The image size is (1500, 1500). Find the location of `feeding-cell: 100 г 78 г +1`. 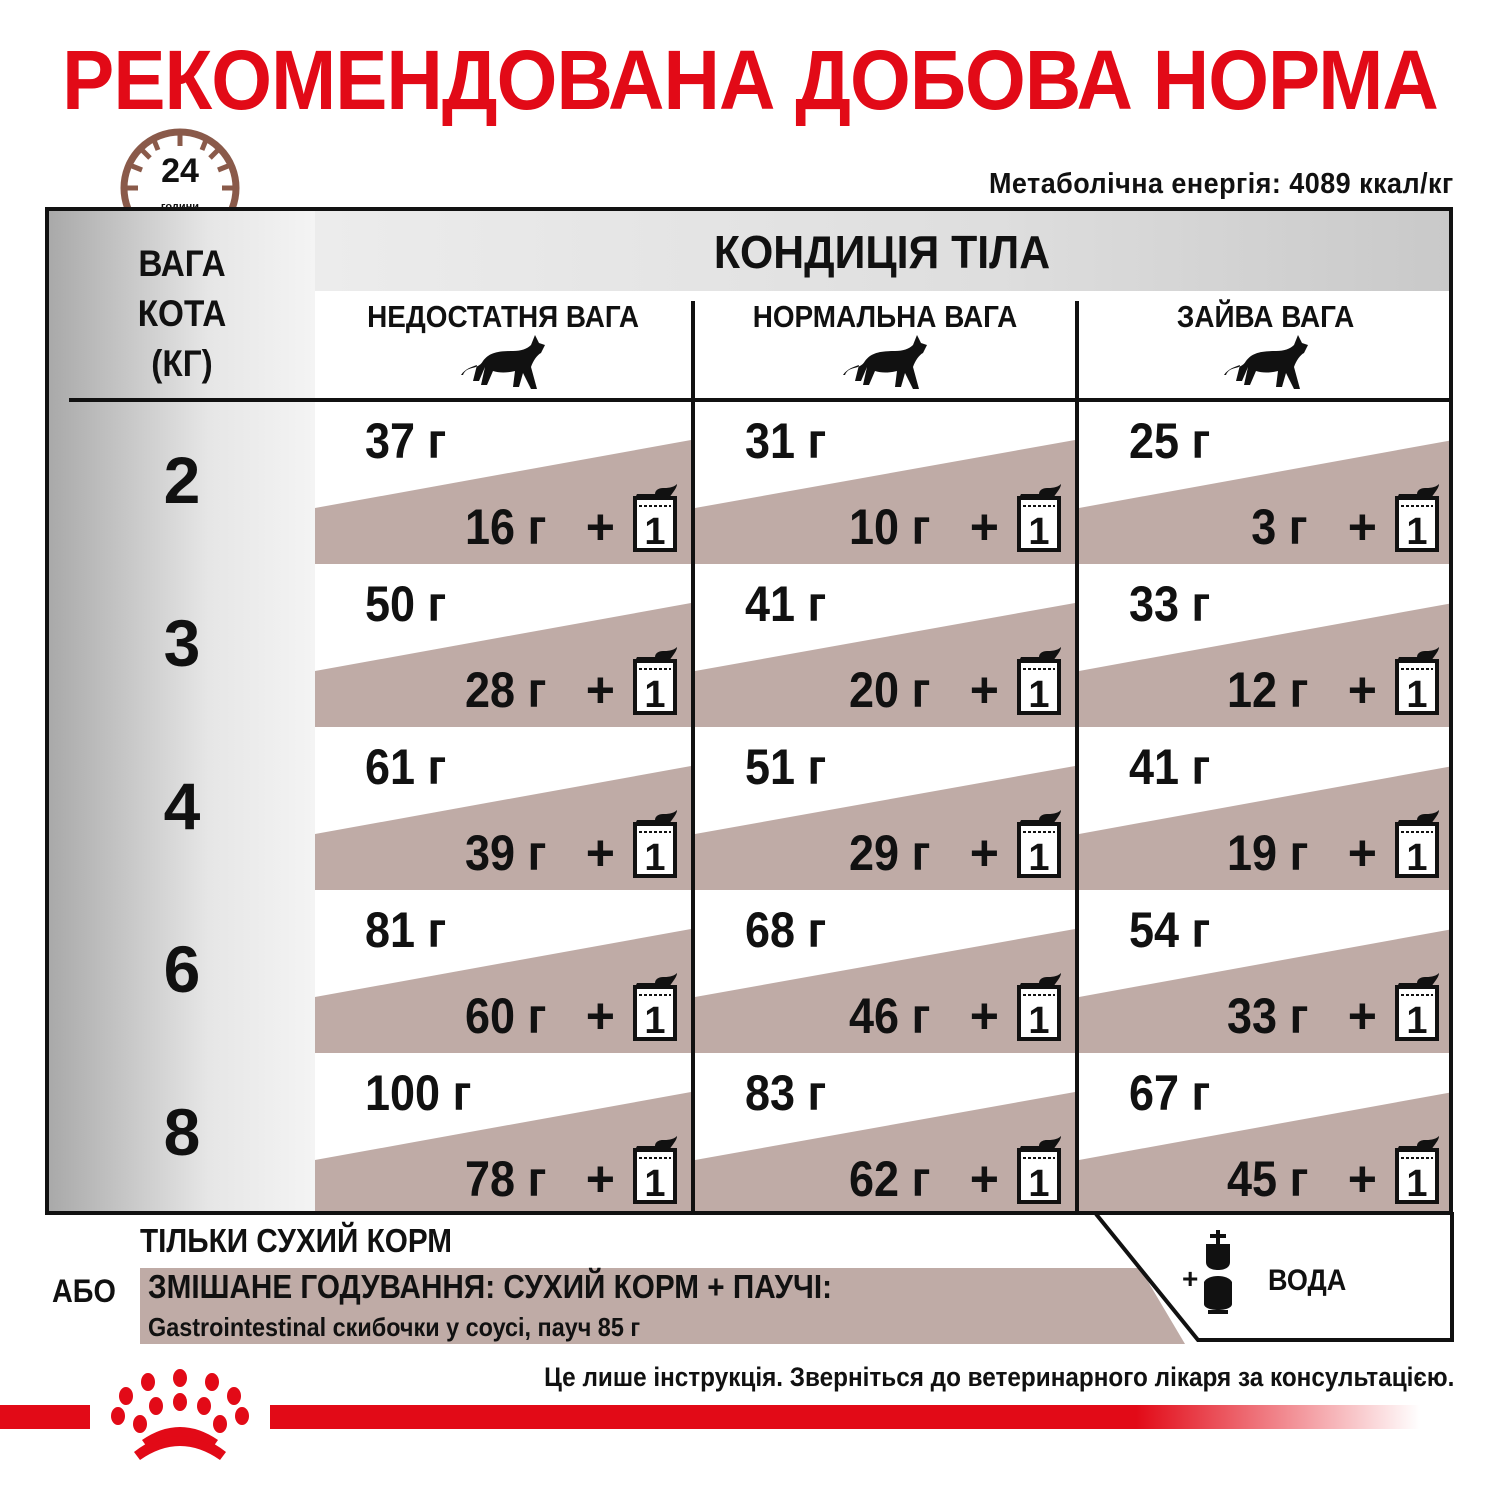

feeding-cell: 100 г 78 г +1 is located at coordinates (503, 1132).